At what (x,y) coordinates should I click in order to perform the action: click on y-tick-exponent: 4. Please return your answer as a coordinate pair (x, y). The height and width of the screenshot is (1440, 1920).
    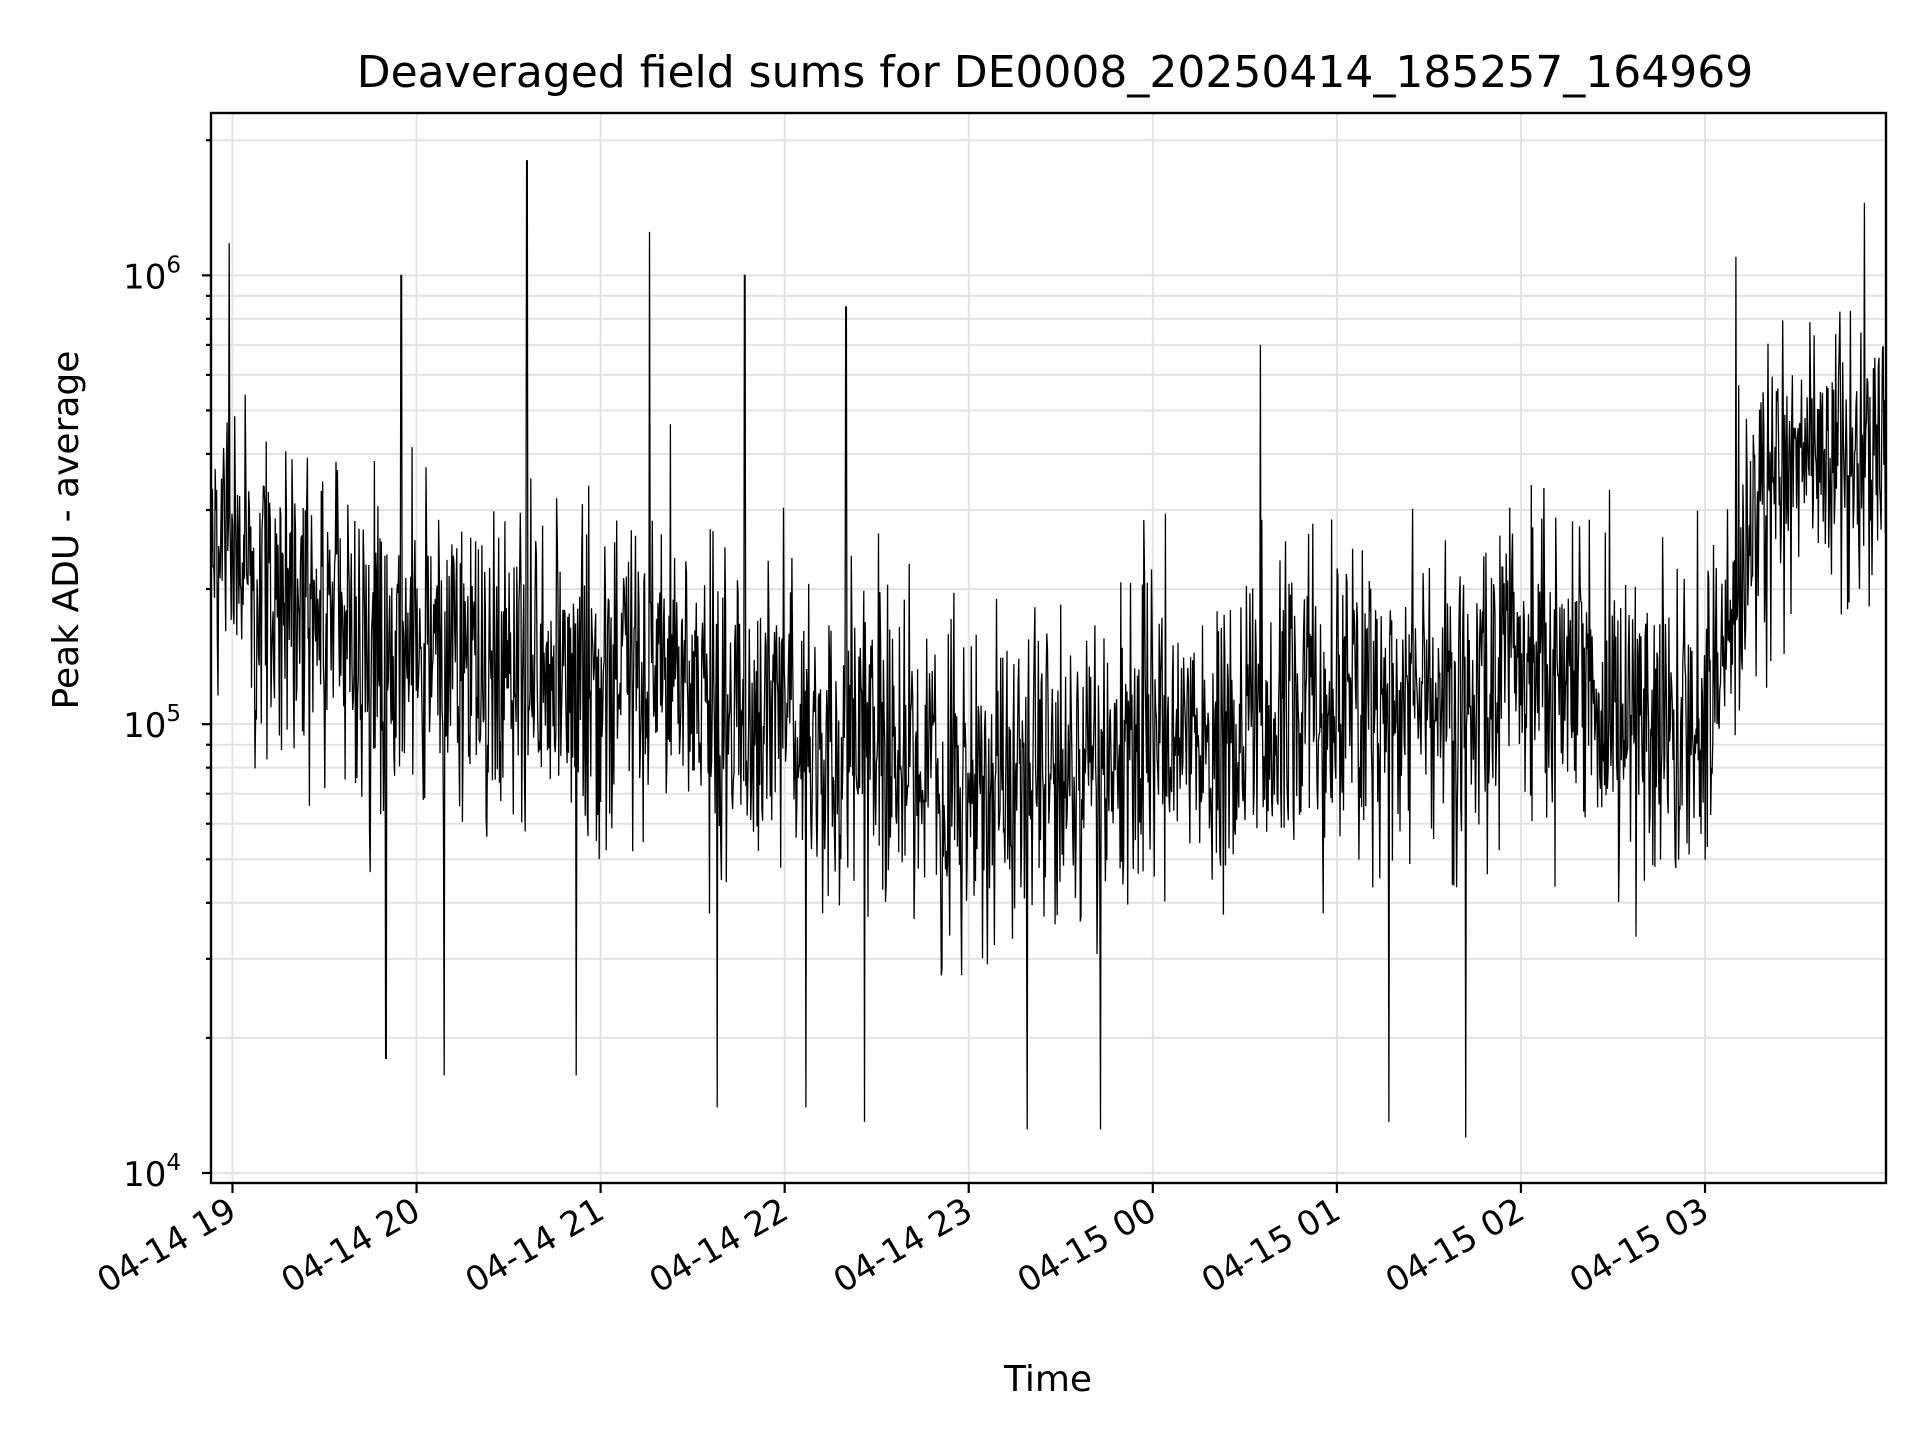
    Looking at the image, I should click on (173, 1163).